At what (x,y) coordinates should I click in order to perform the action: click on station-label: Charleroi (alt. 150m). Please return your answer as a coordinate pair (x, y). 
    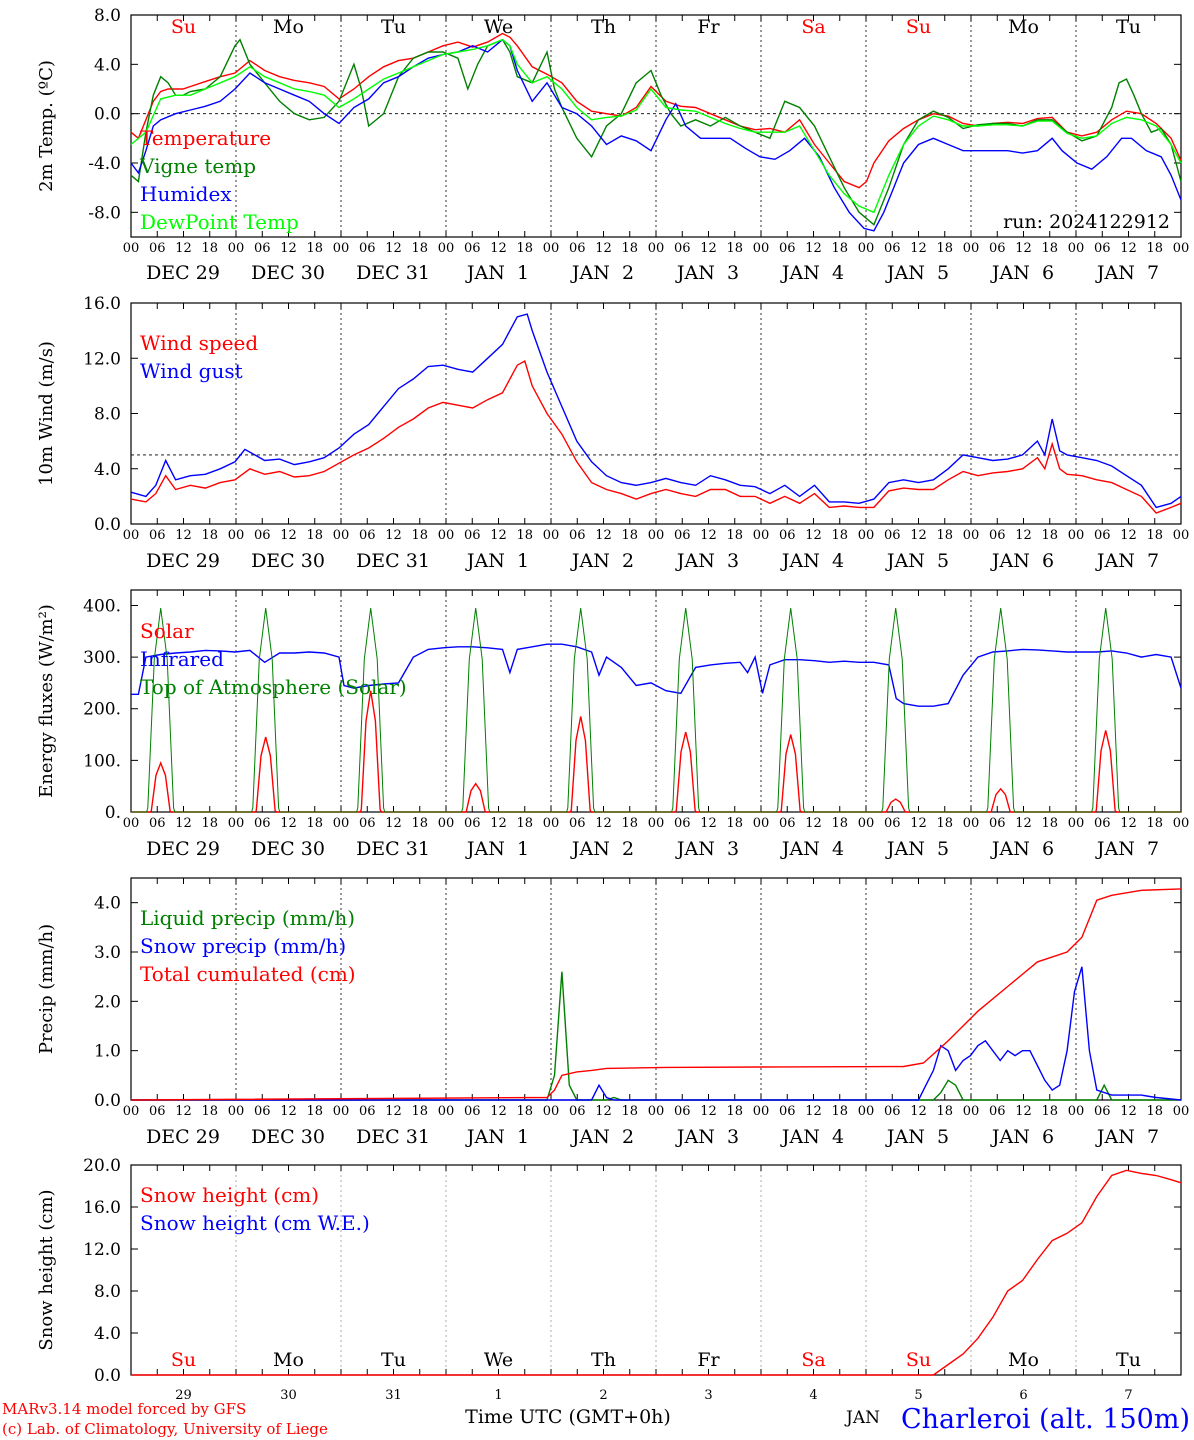
    Looking at the image, I should click on (1045, 1419).